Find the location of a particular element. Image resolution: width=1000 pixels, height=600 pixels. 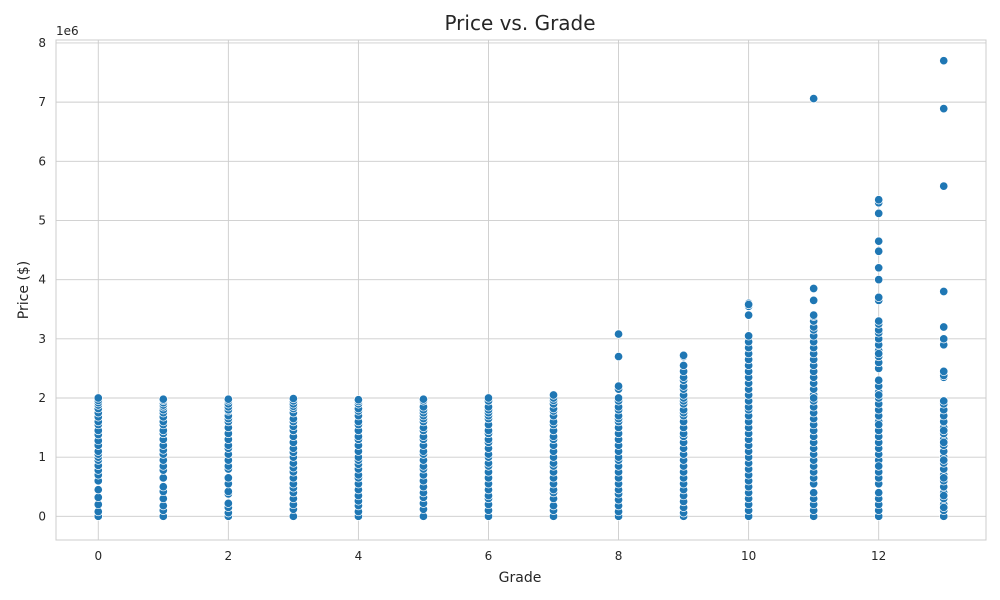

x-axis-ticks: 0 2 4 6 8 10 12 is located at coordinates (490, 556).